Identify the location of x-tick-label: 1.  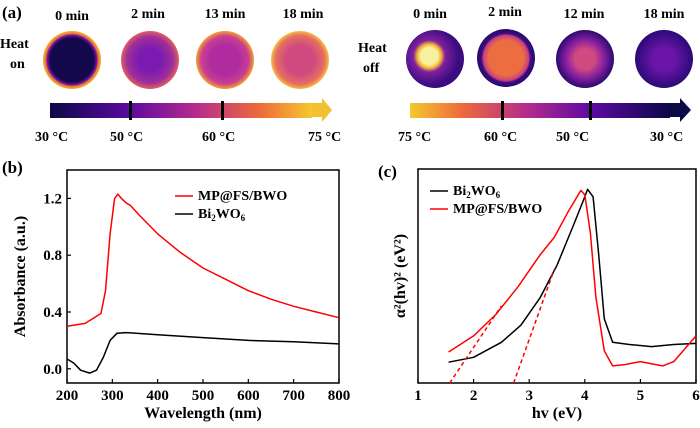
(418, 396).